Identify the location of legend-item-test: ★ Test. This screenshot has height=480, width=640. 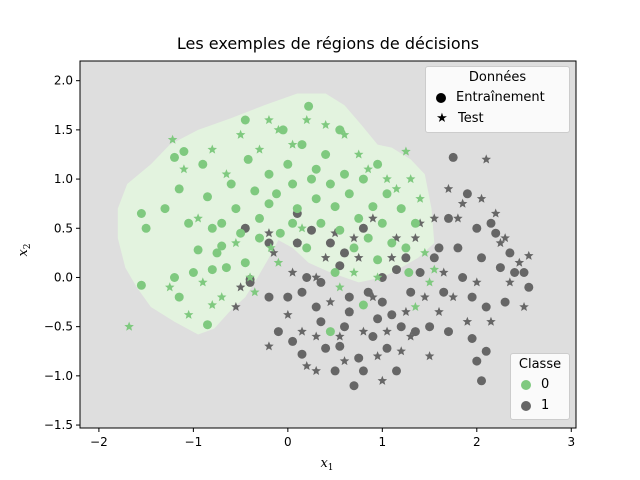
(497, 118).